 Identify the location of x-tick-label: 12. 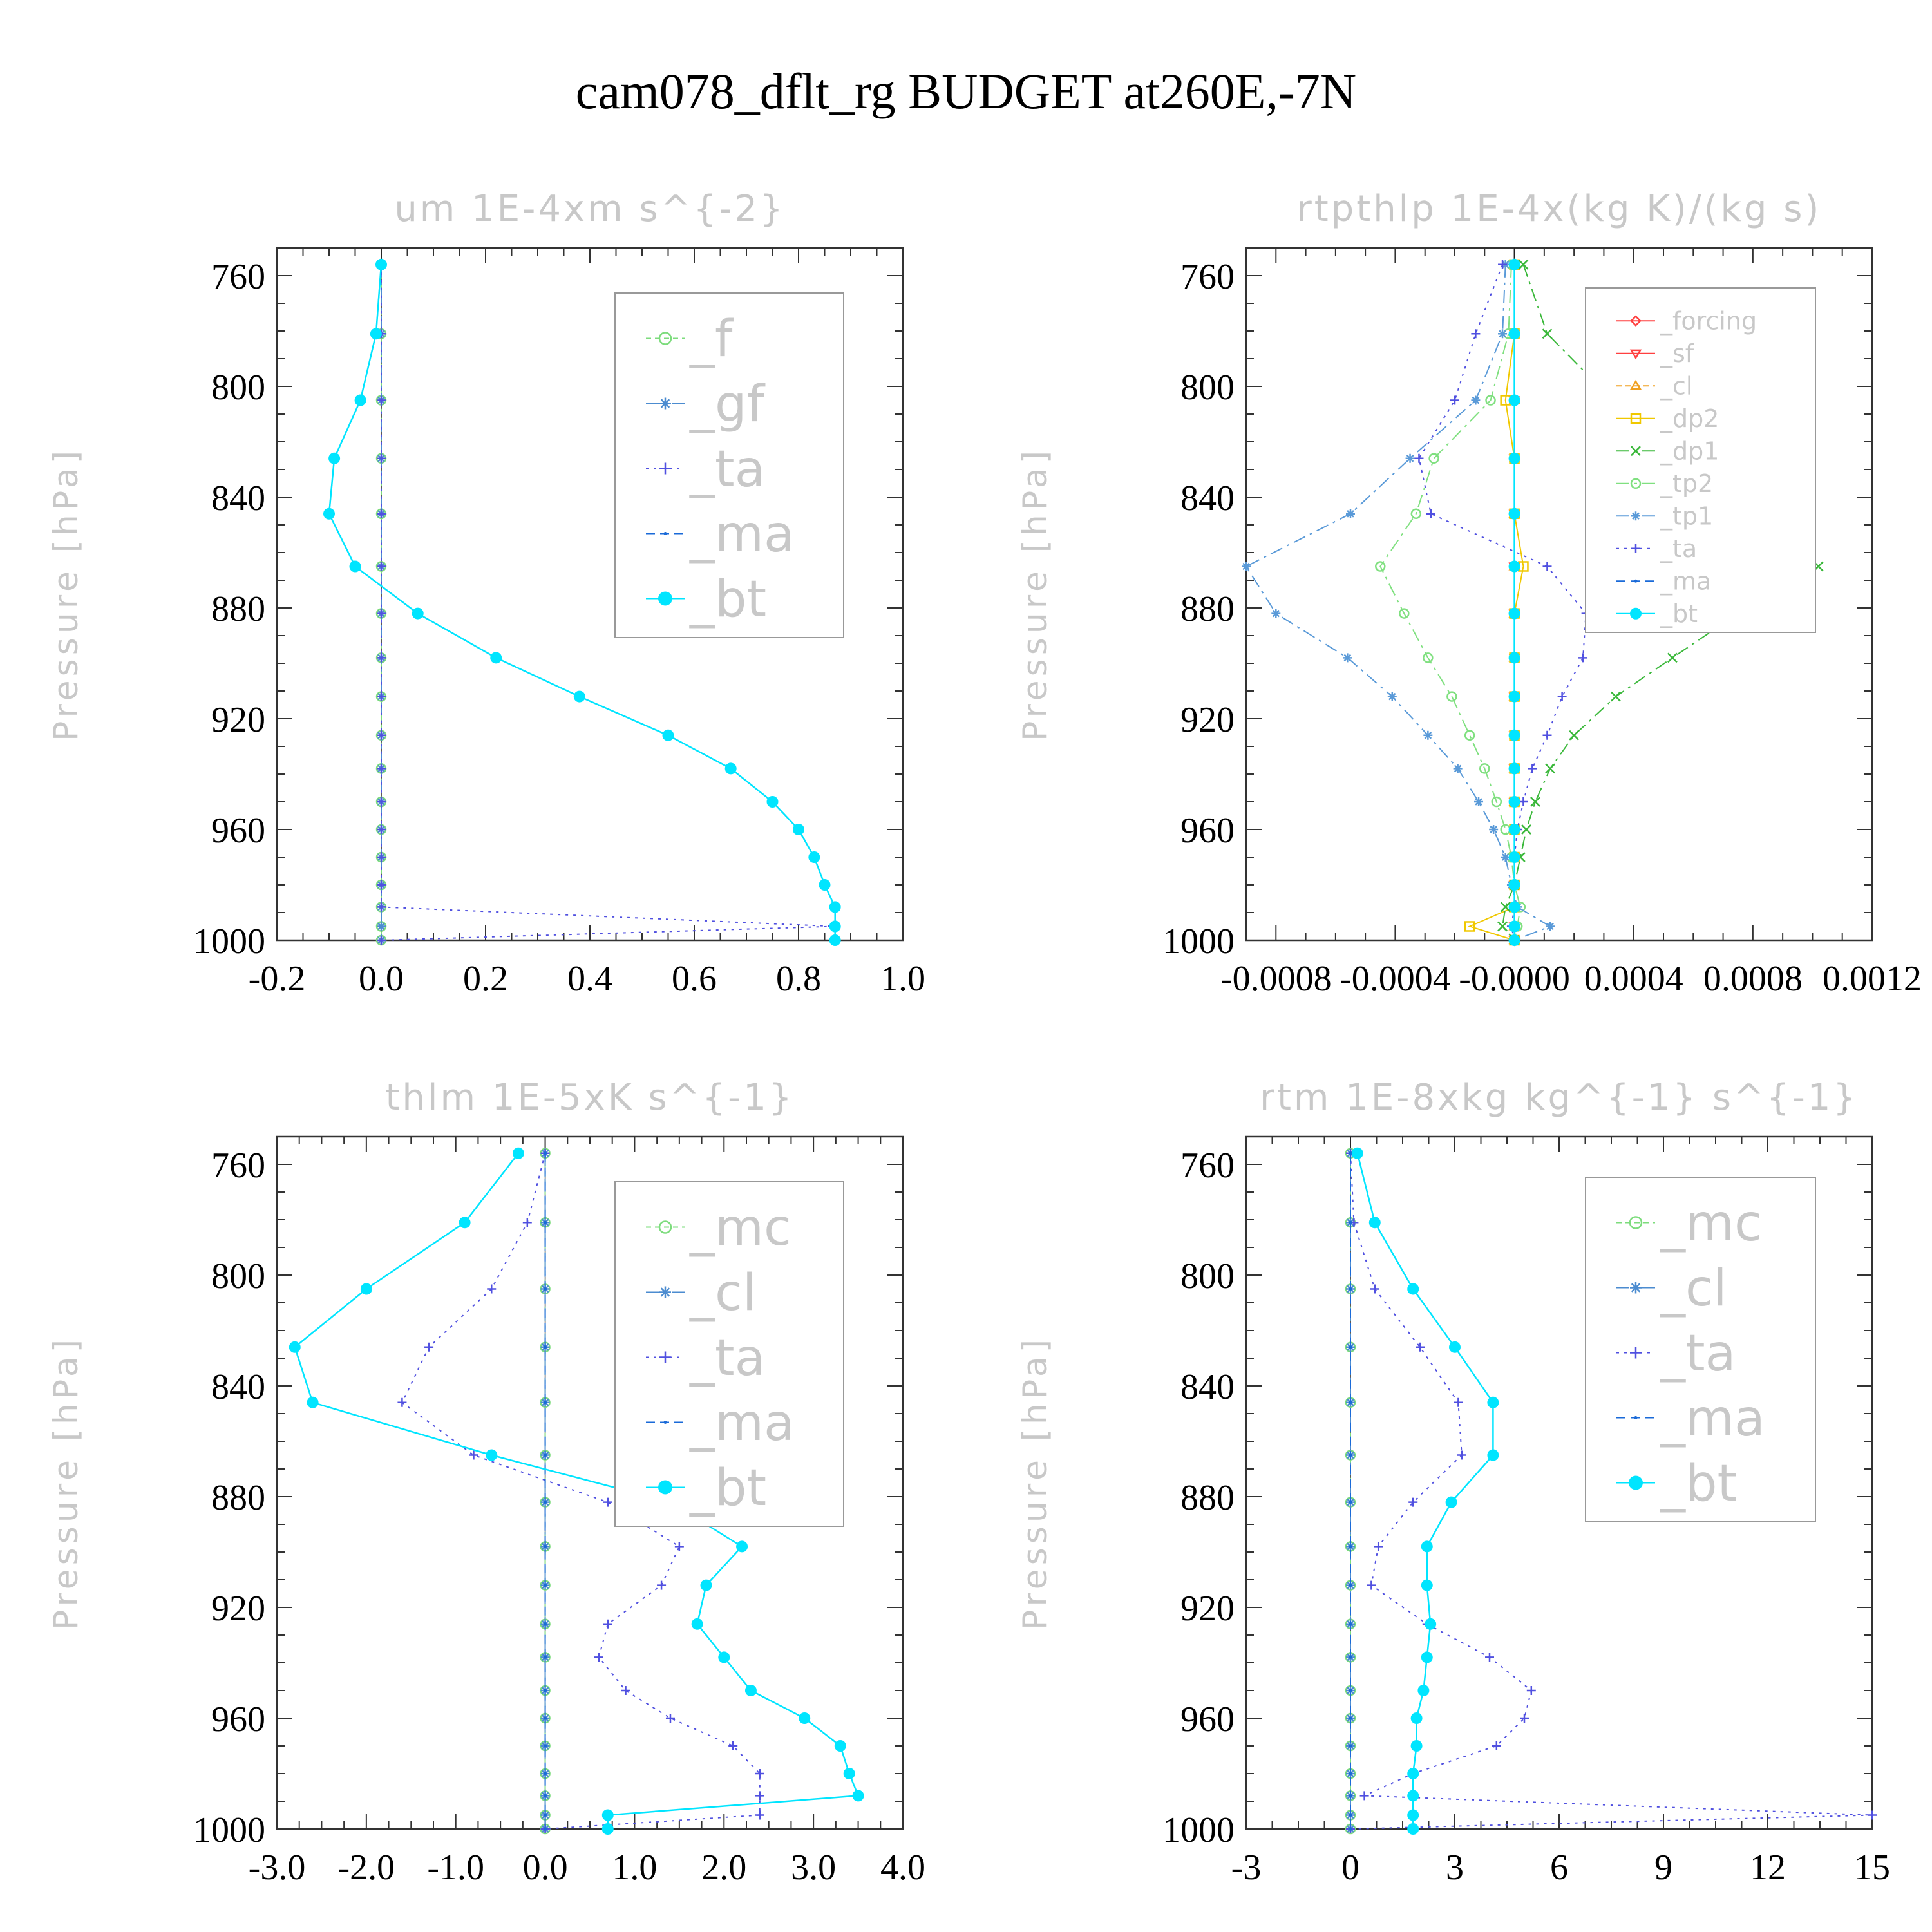
(1768, 1868).